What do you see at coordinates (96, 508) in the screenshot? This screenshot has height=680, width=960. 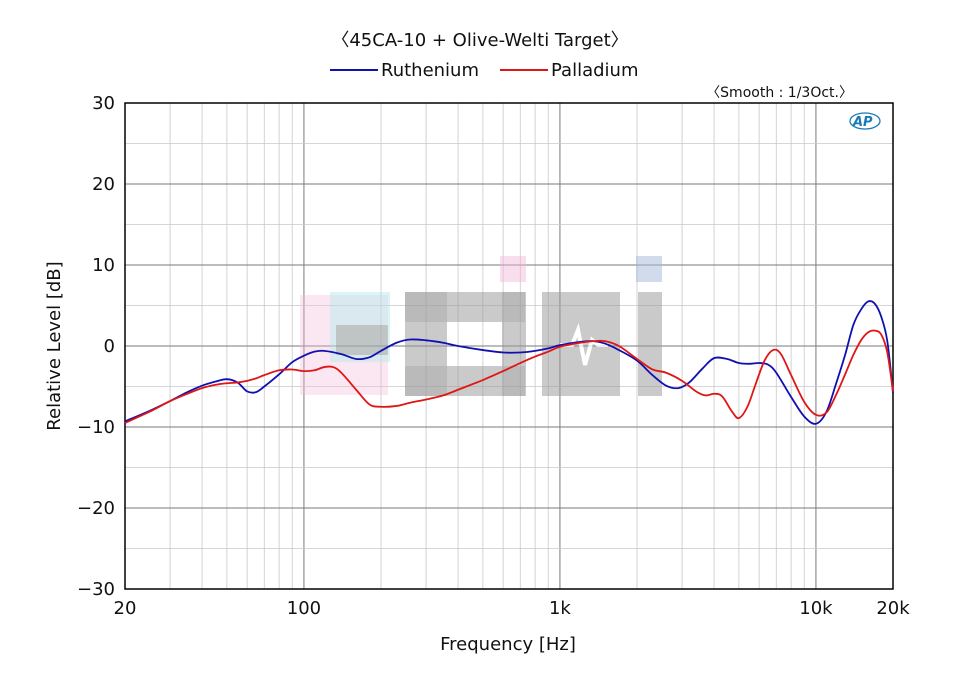 I see `y-tick-label: −20` at bounding box center [96, 508].